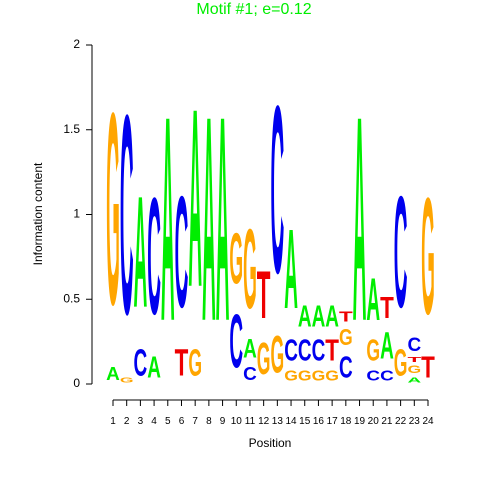 The image size is (480, 480). I want to click on x-tick-label: 17, so click(333, 421).